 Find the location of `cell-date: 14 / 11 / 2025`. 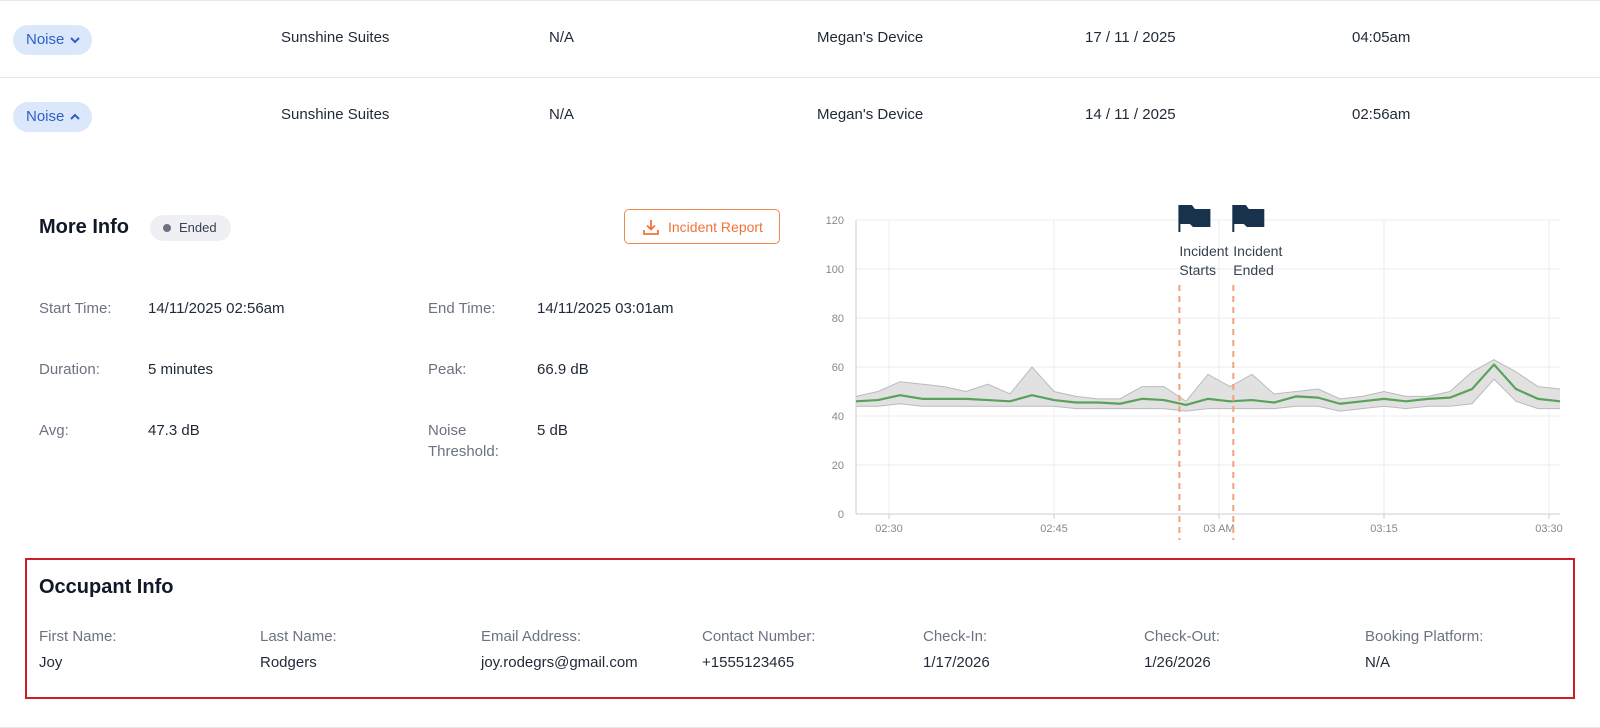

cell-date: 14 / 11 / 2025 is located at coordinates (1130, 114).